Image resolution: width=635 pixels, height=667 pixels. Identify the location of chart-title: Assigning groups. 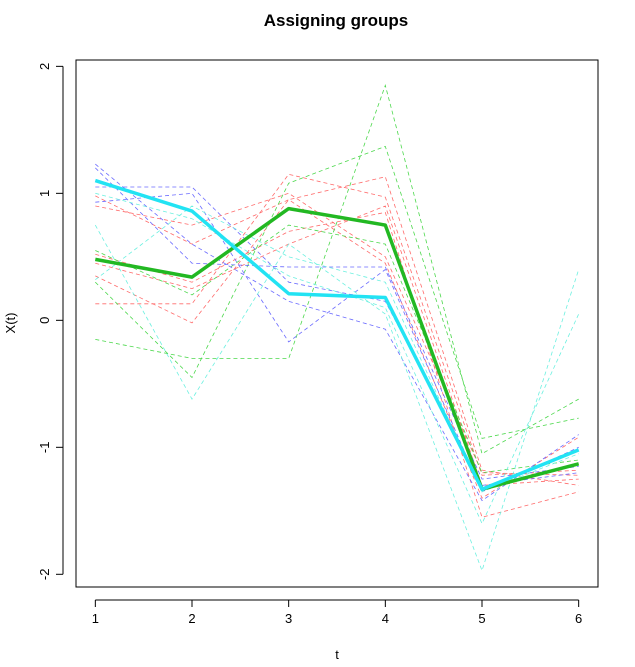
(336, 20).